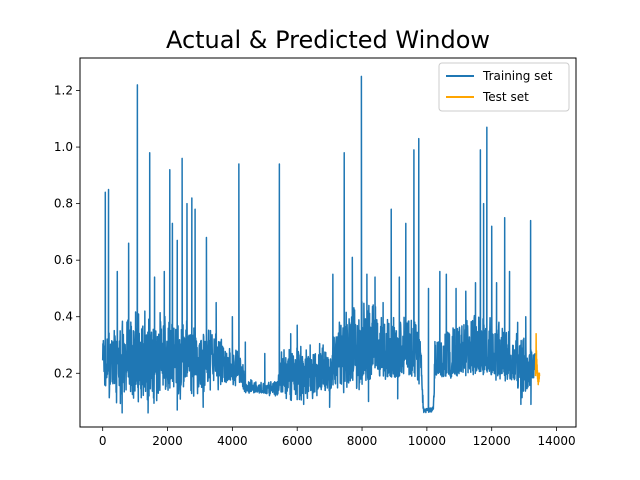 This screenshot has height=480, width=640. I want to click on x-tick-label: 10000, so click(427, 441).